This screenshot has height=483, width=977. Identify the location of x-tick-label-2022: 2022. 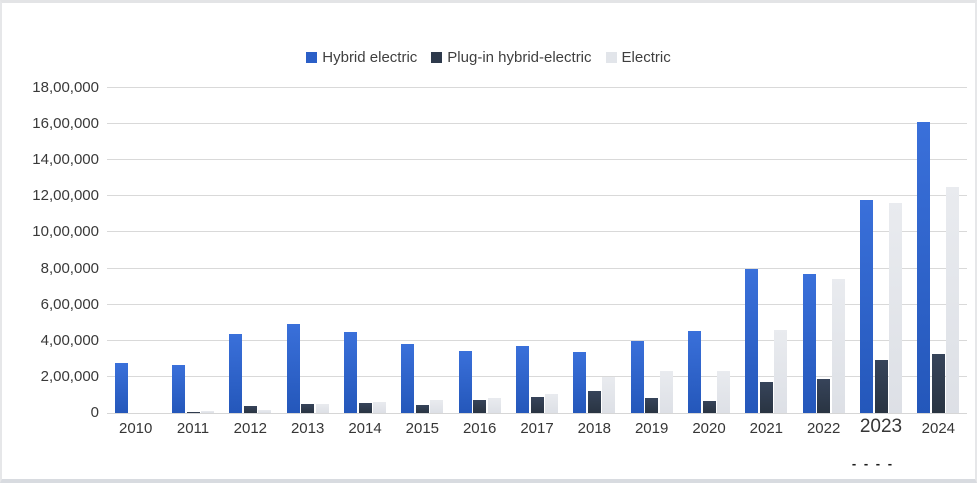
(823, 428).